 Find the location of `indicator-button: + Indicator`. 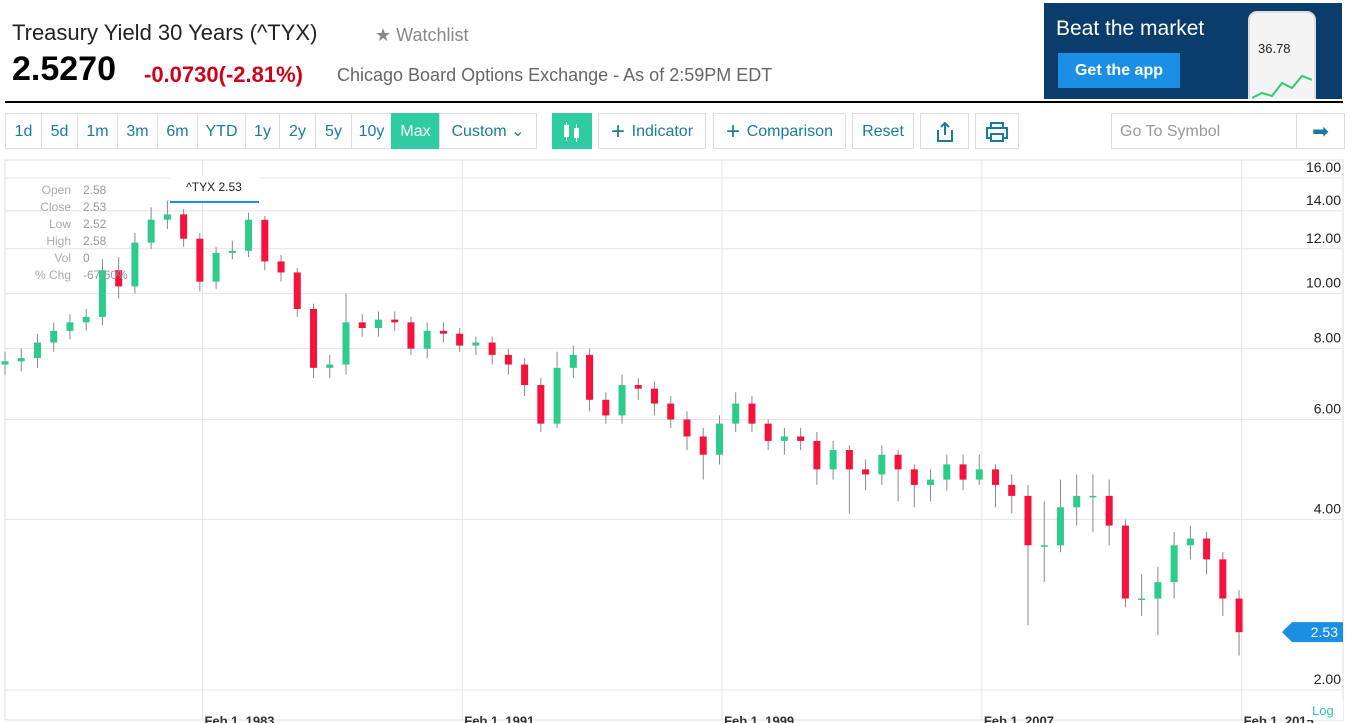

indicator-button: + Indicator is located at coordinates (652, 131).